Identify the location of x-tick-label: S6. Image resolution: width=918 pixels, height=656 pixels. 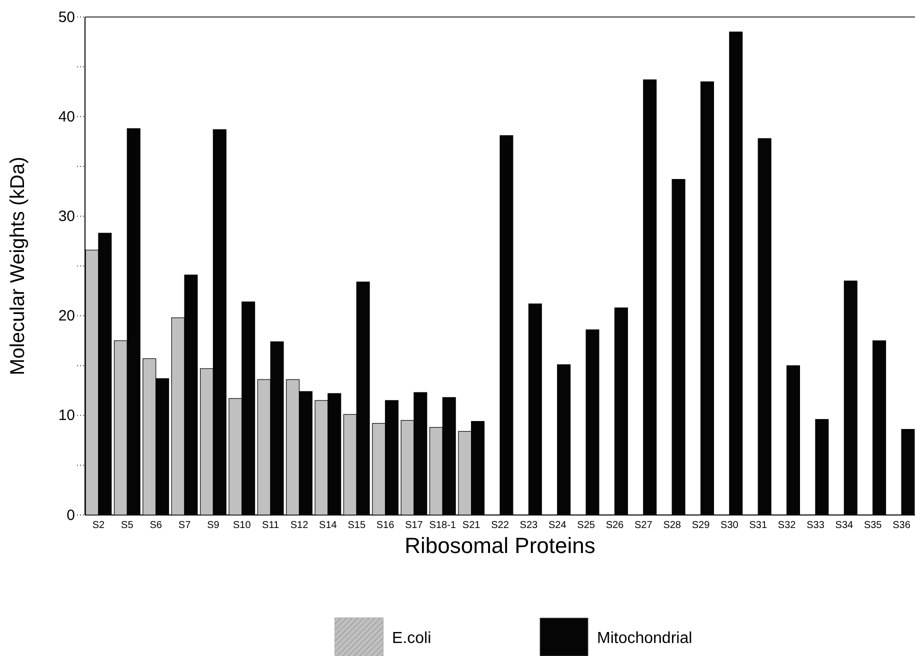
(156, 526).